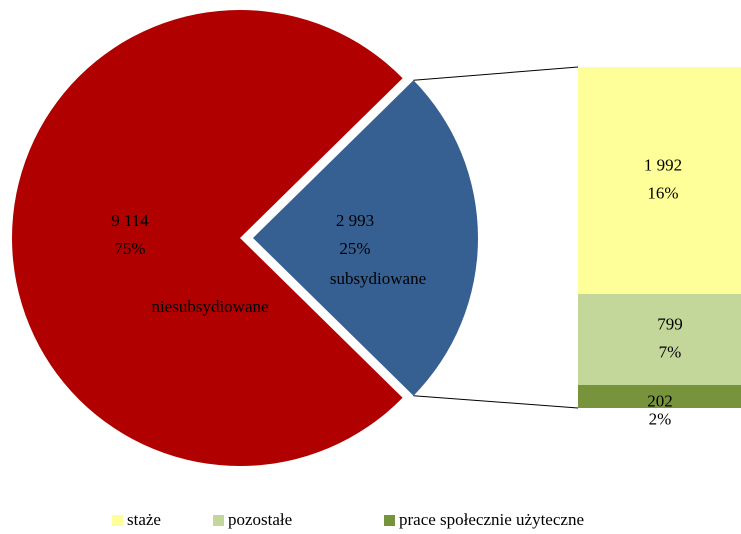  I want to click on value-label: 799, so click(670, 323).